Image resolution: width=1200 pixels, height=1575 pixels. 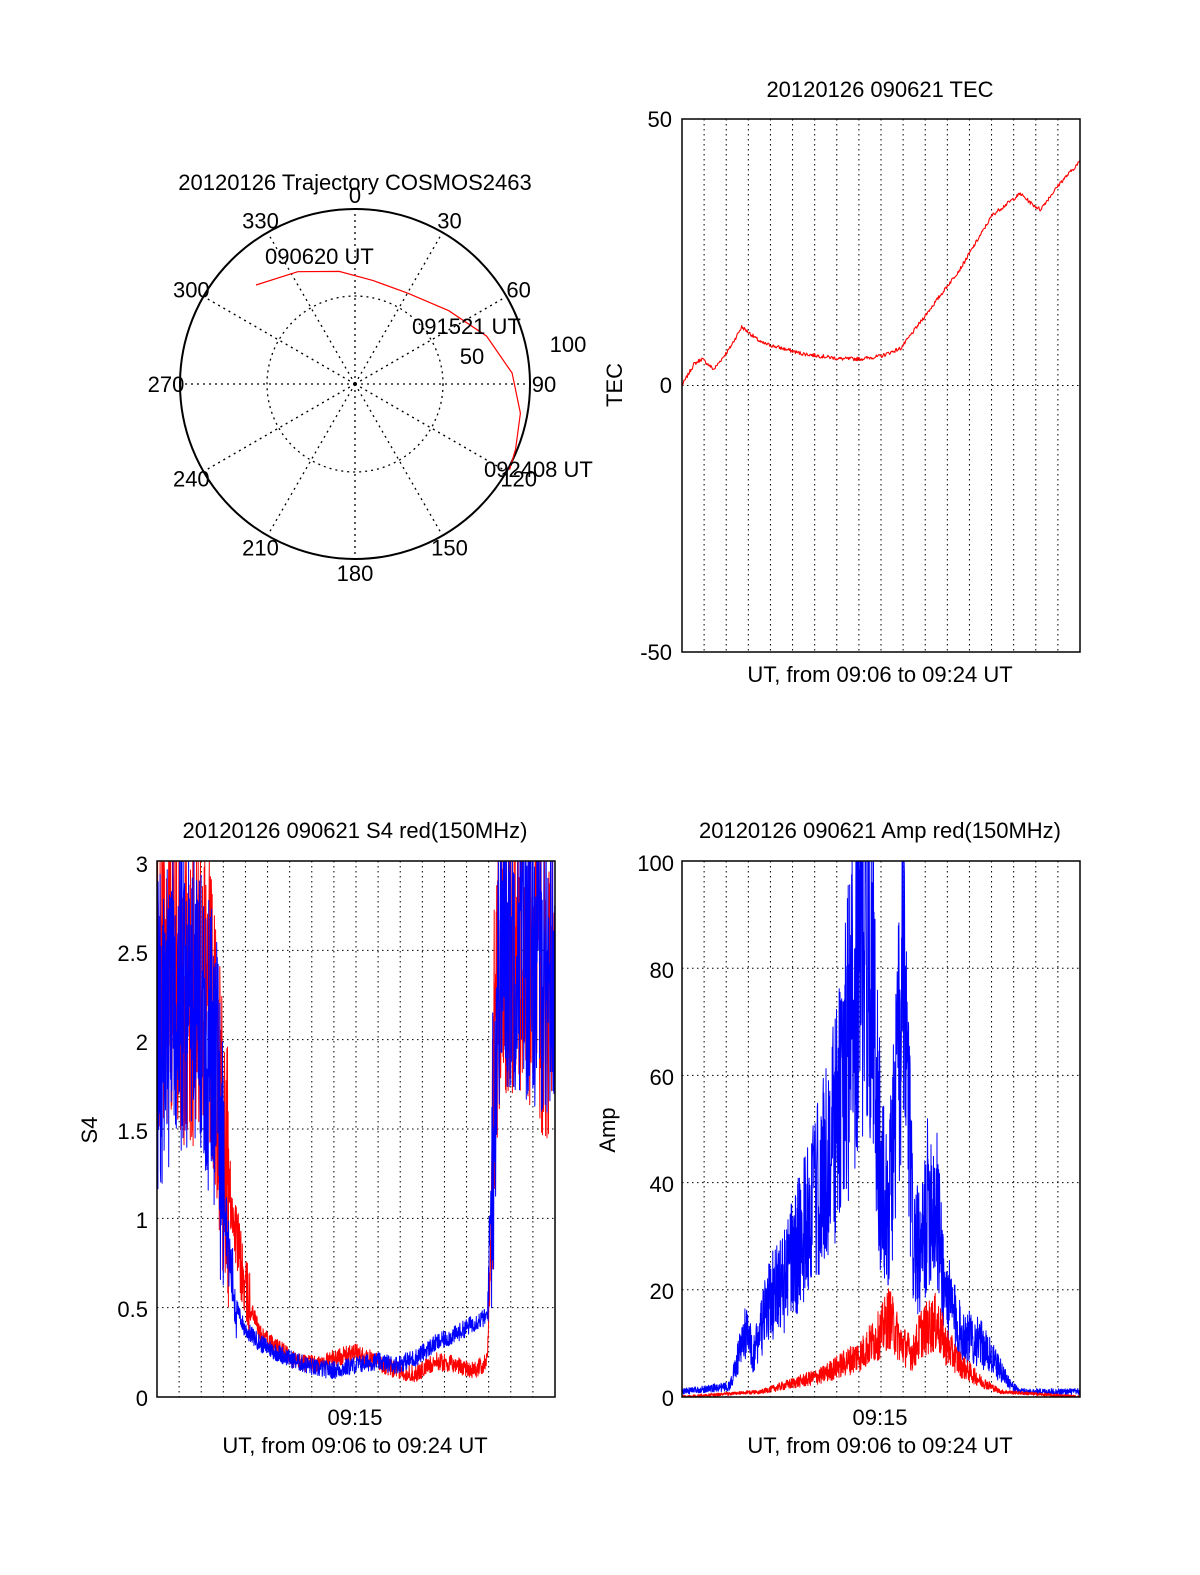 What do you see at coordinates (662, 1184) in the screenshot?
I see `amp-y-tick-40: 40` at bounding box center [662, 1184].